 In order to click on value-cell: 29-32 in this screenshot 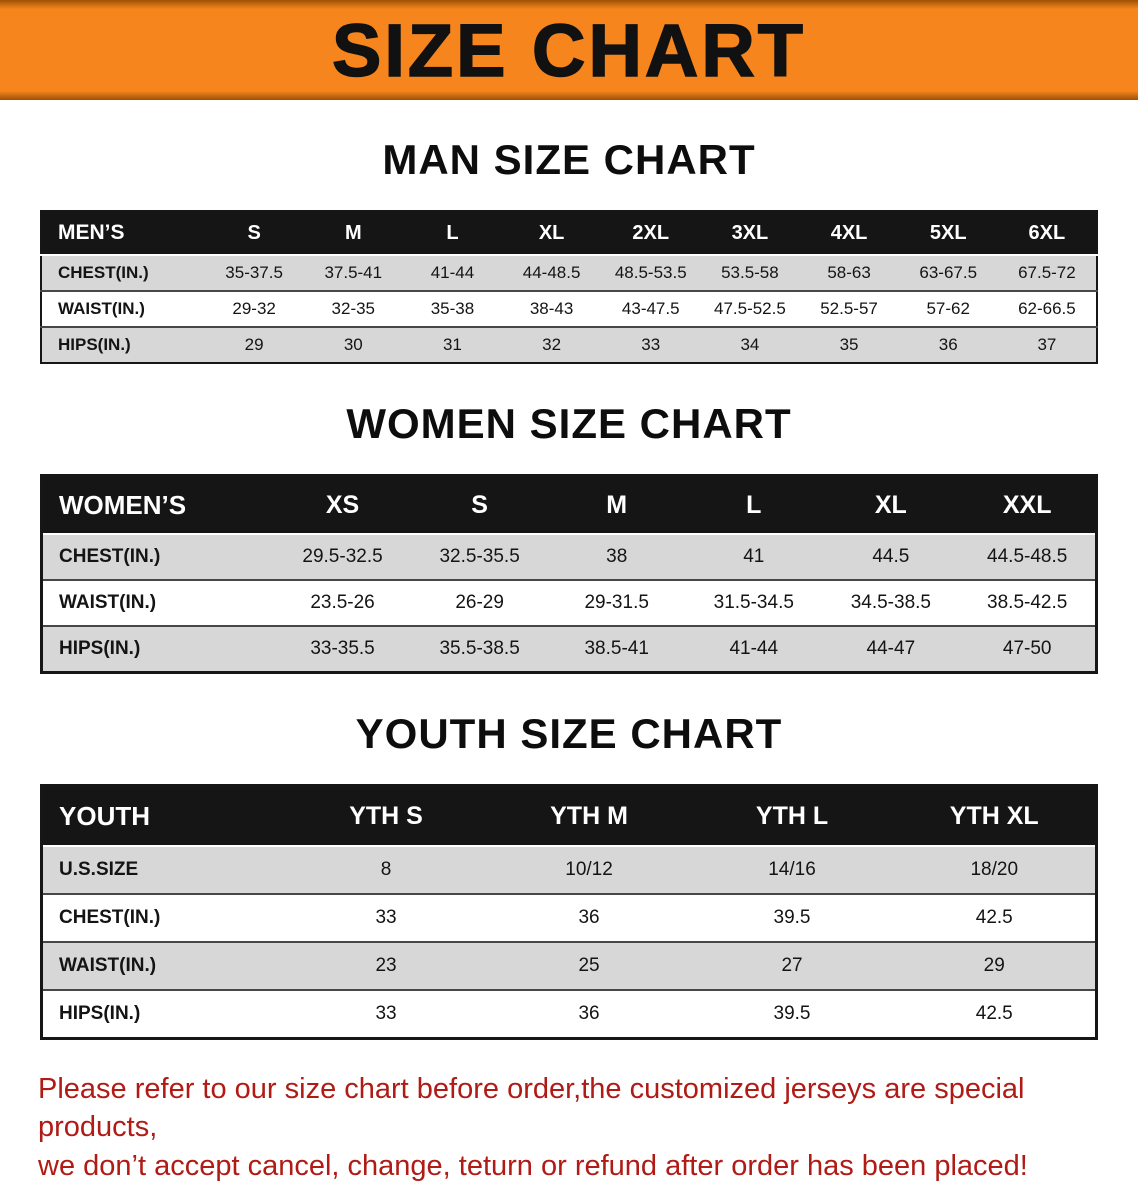, I will do `click(254, 308)`.